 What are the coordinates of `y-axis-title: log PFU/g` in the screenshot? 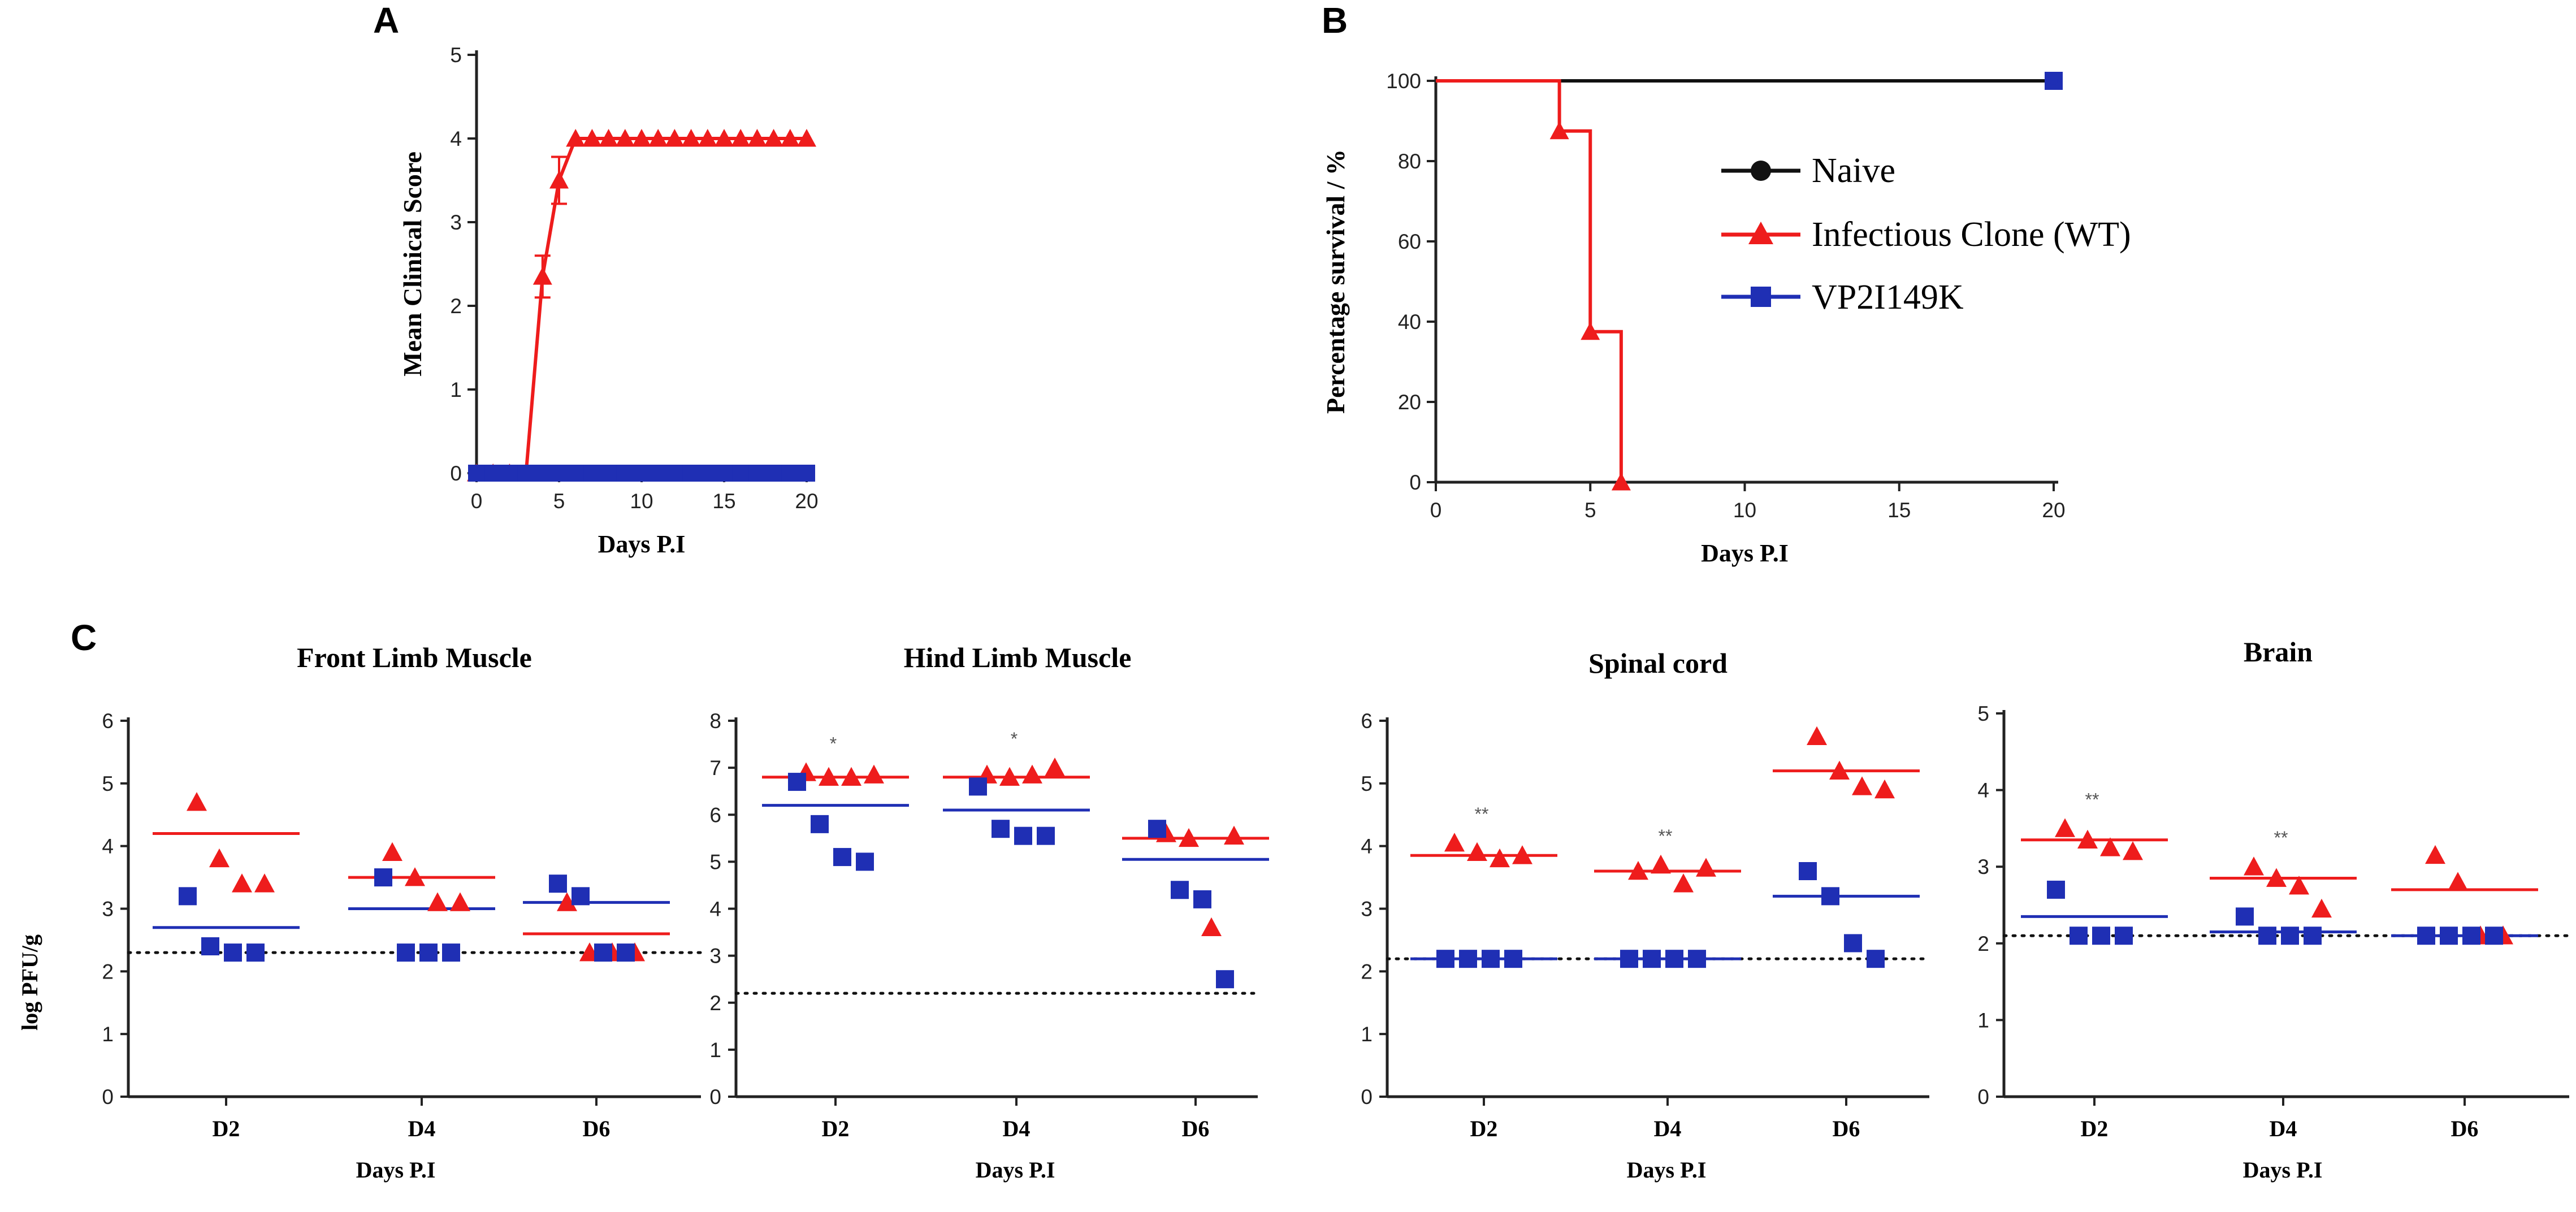 It's located at (29, 983).